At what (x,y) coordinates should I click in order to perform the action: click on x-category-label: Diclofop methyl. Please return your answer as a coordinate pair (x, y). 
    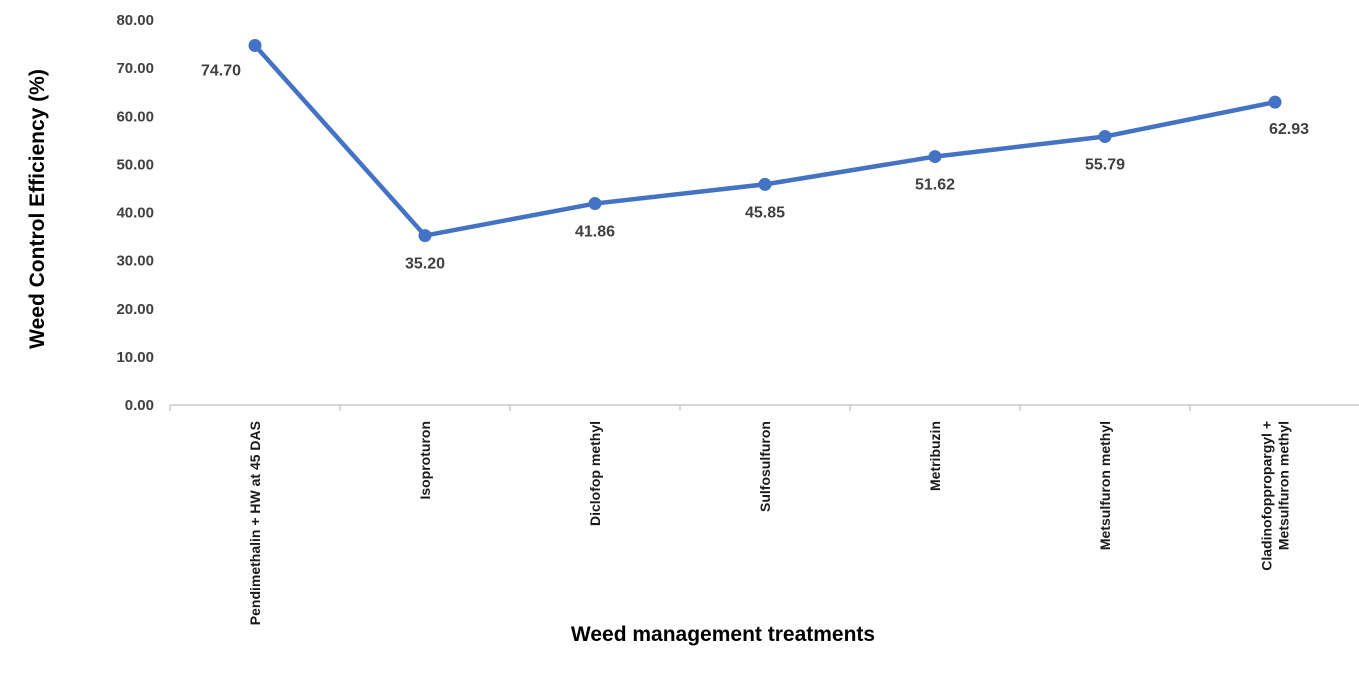
    Looking at the image, I should click on (595, 473).